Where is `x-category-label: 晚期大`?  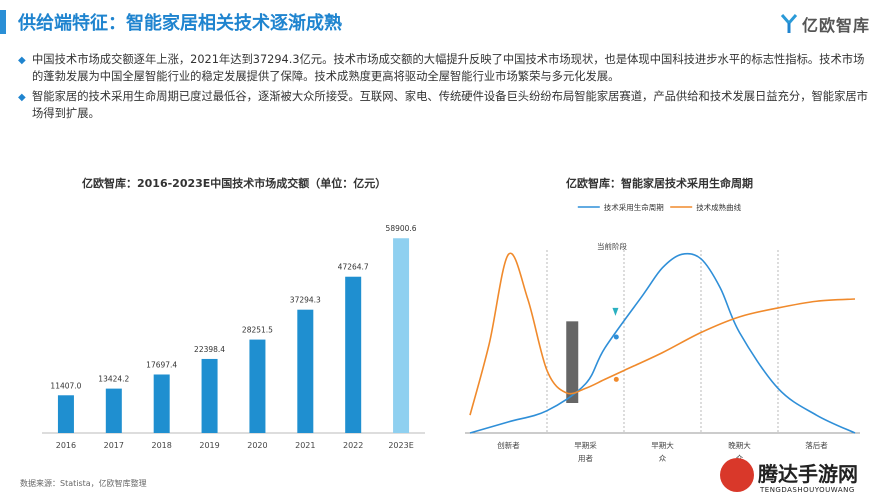 x-category-label: 晚期大 is located at coordinates (739, 445).